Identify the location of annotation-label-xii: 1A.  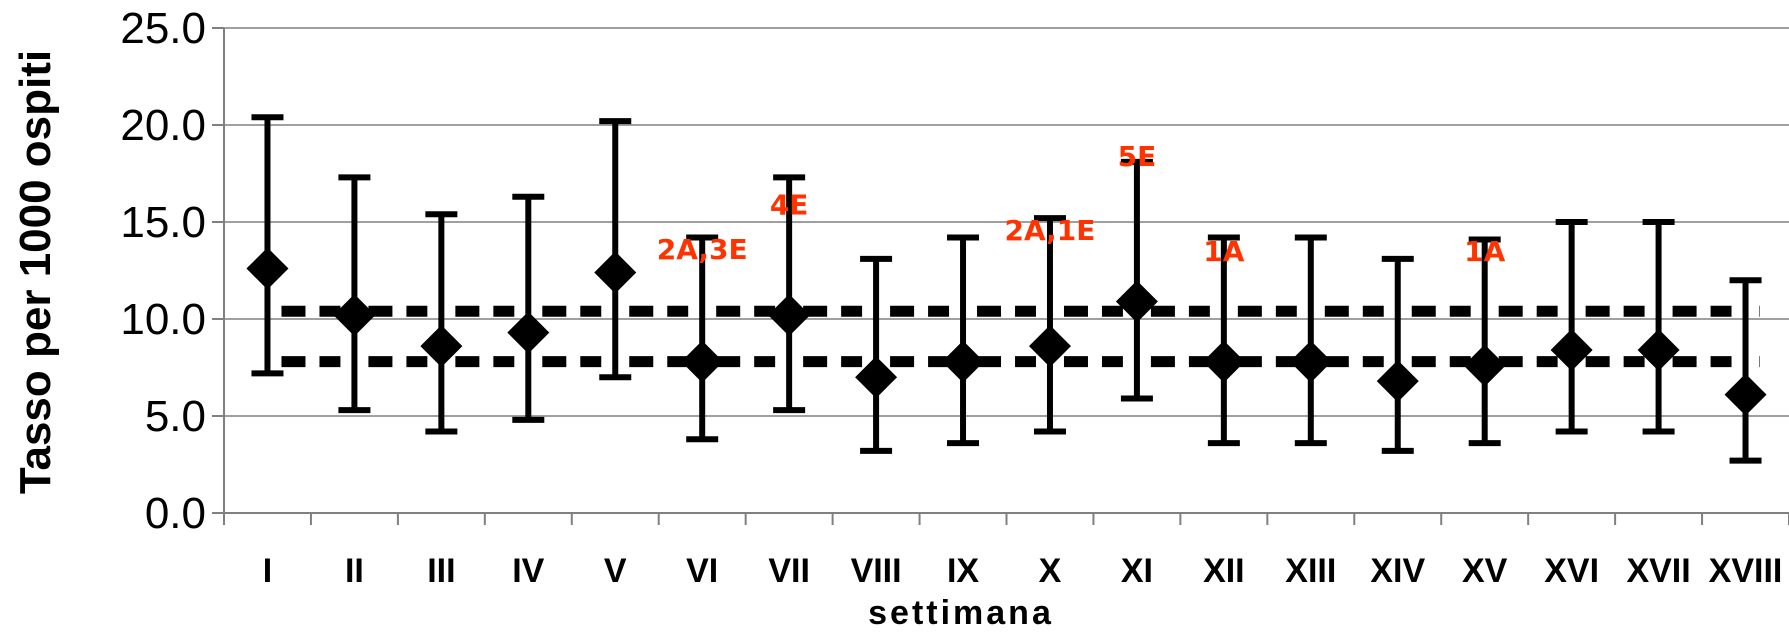
(1223, 251).